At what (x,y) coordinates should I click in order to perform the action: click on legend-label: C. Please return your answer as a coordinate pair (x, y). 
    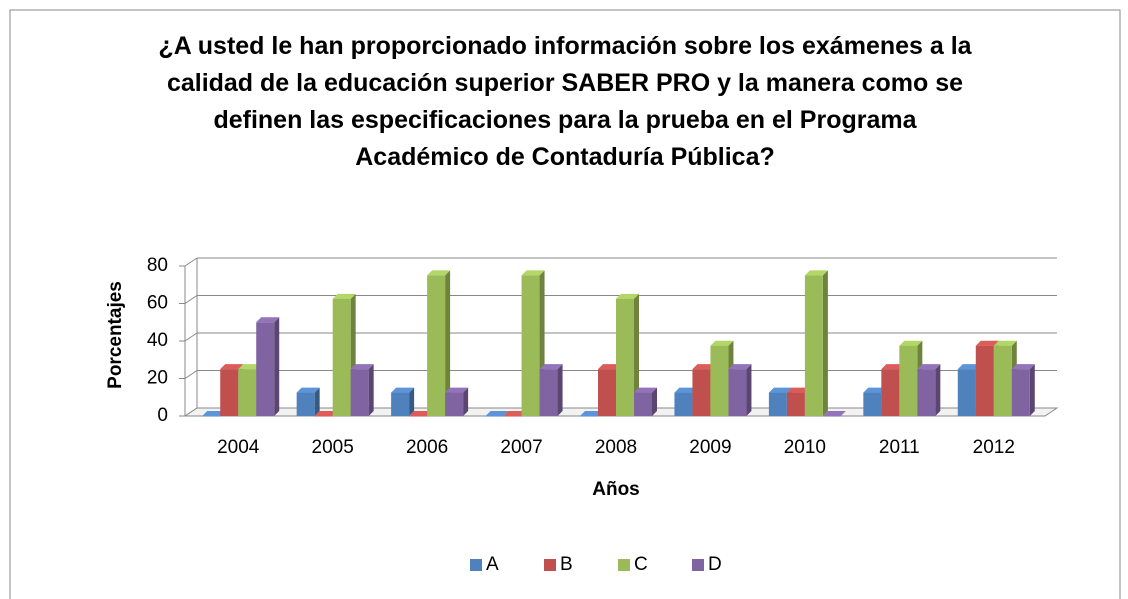
    Looking at the image, I should click on (641, 564).